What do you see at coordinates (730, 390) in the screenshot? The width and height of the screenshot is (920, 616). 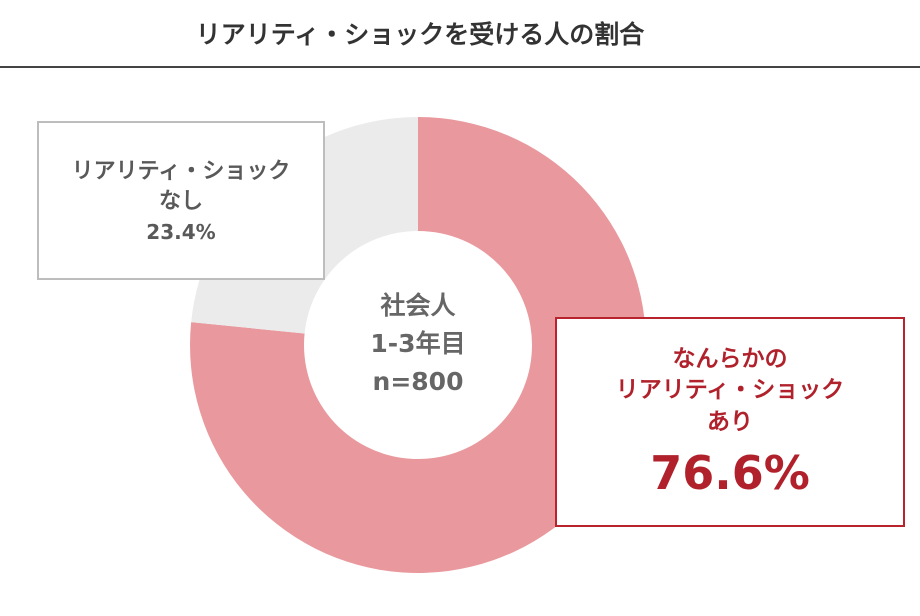 I see `category-label: なんらかの リアリティ・ショック あり` at bounding box center [730, 390].